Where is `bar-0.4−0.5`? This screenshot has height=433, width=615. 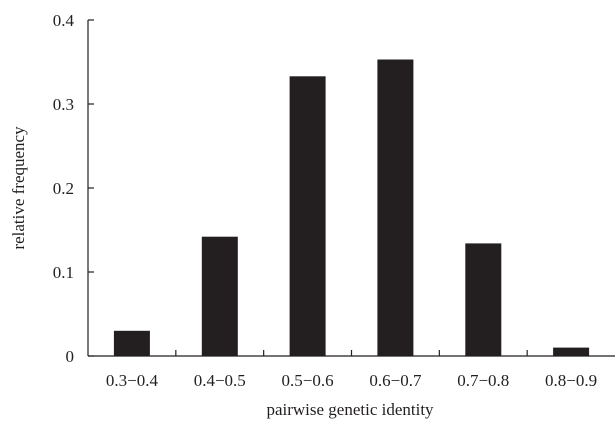 bar-0.4−0.5 is located at coordinates (219, 296).